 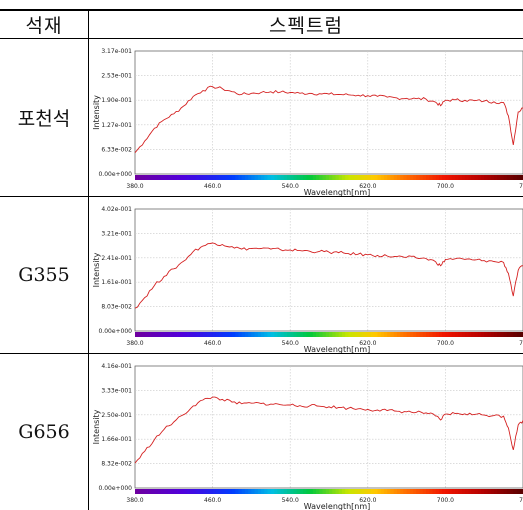 What do you see at coordinates (44, 119) in the screenshot?
I see `row-label-stone: 포천석` at bounding box center [44, 119].